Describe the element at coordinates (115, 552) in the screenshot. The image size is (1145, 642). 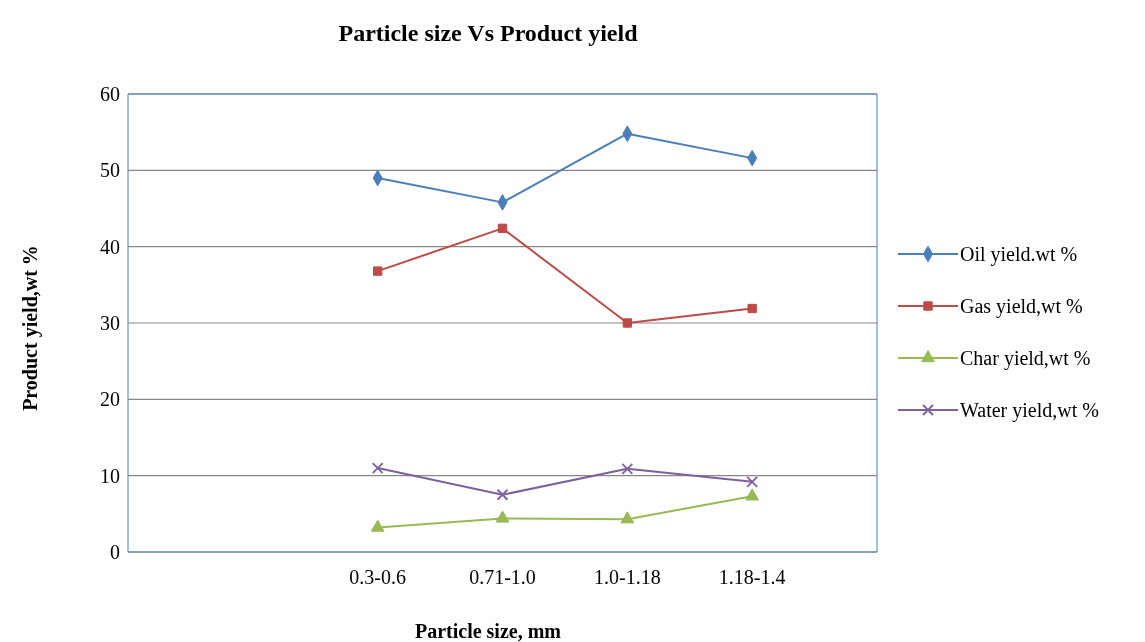
I see `y-tick-label: 0` at that location.